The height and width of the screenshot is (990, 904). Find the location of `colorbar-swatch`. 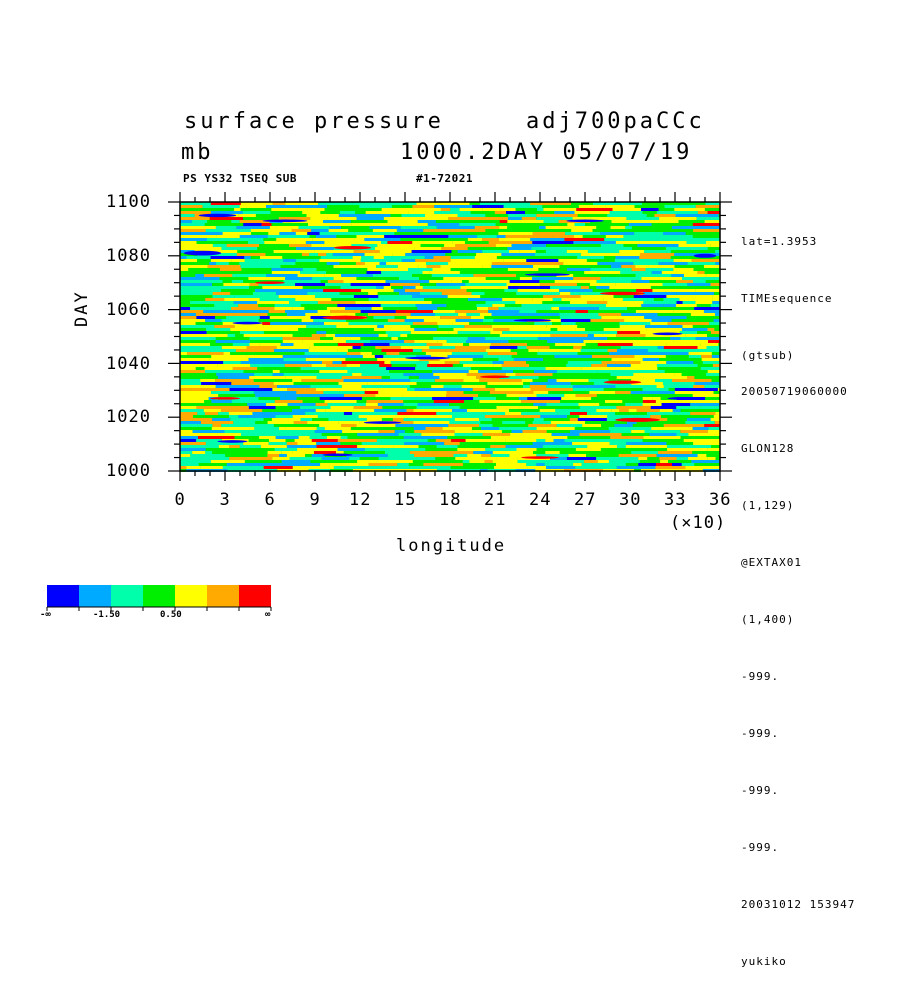

colorbar-swatch is located at coordinates (223, 596).